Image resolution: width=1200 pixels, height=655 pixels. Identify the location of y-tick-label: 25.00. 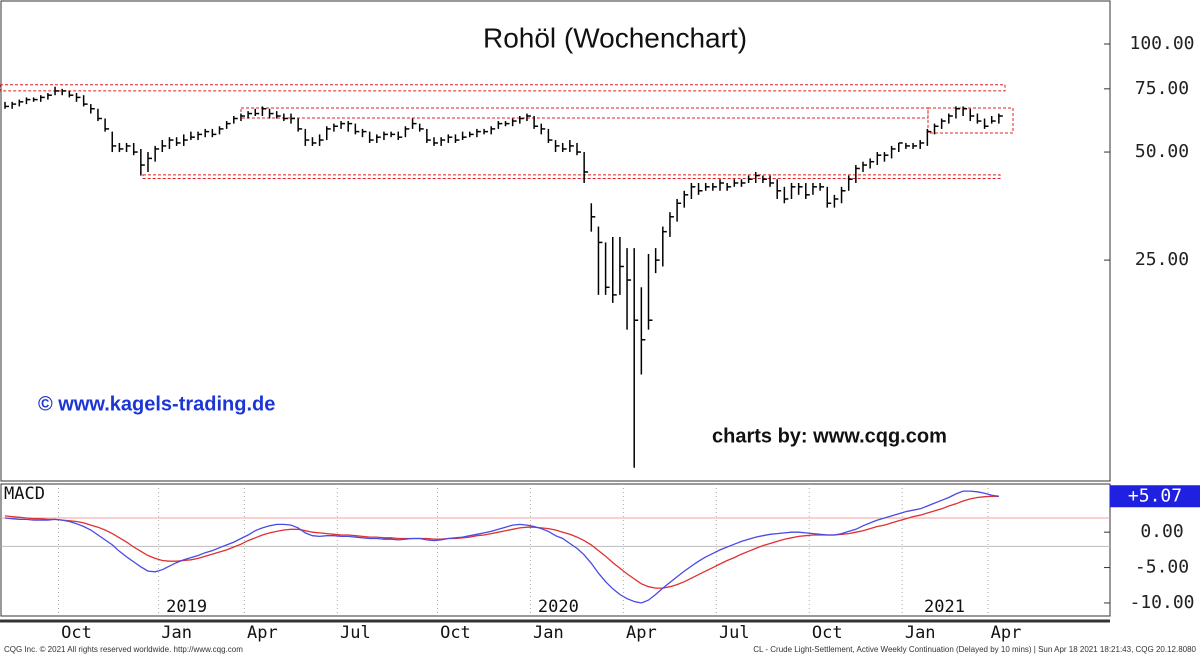
(1162, 259).